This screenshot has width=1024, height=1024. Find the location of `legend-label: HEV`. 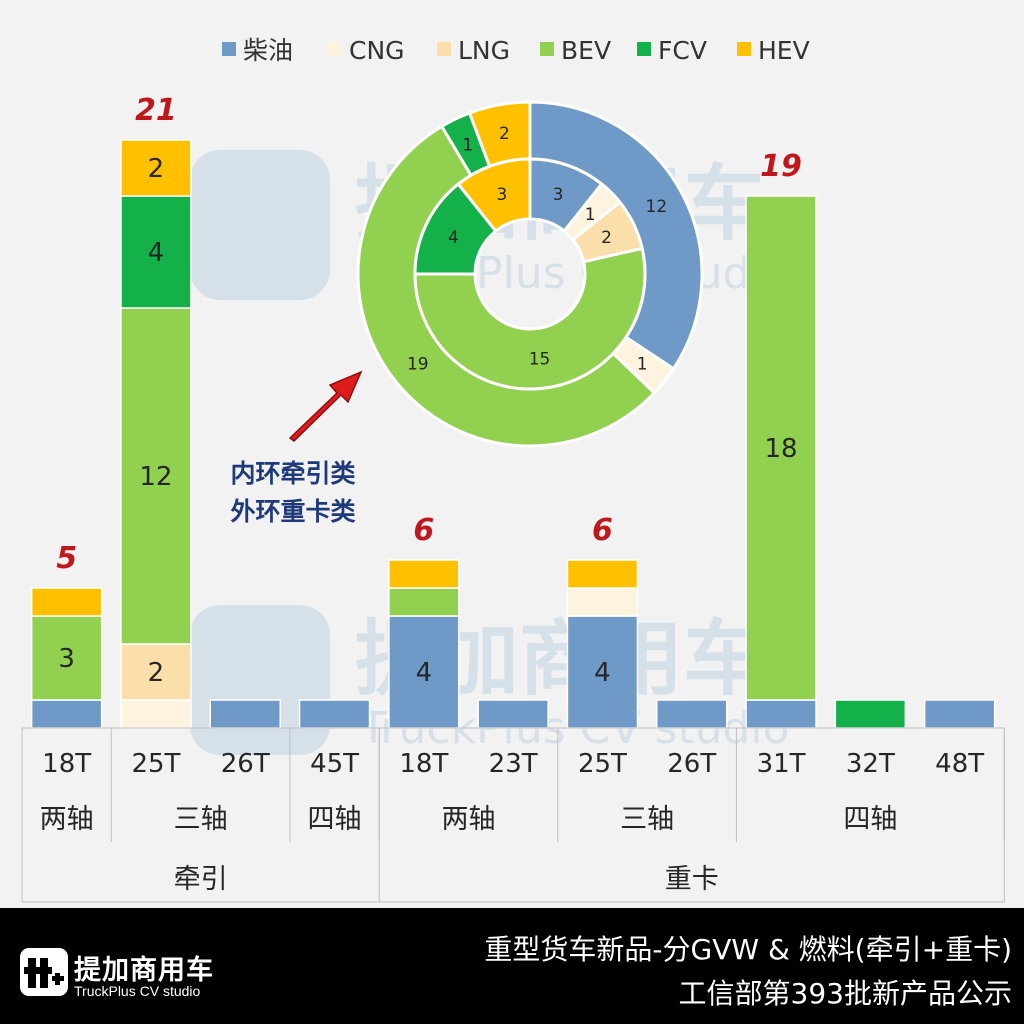

legend-label: HEV is located at coordinates (784, 50).